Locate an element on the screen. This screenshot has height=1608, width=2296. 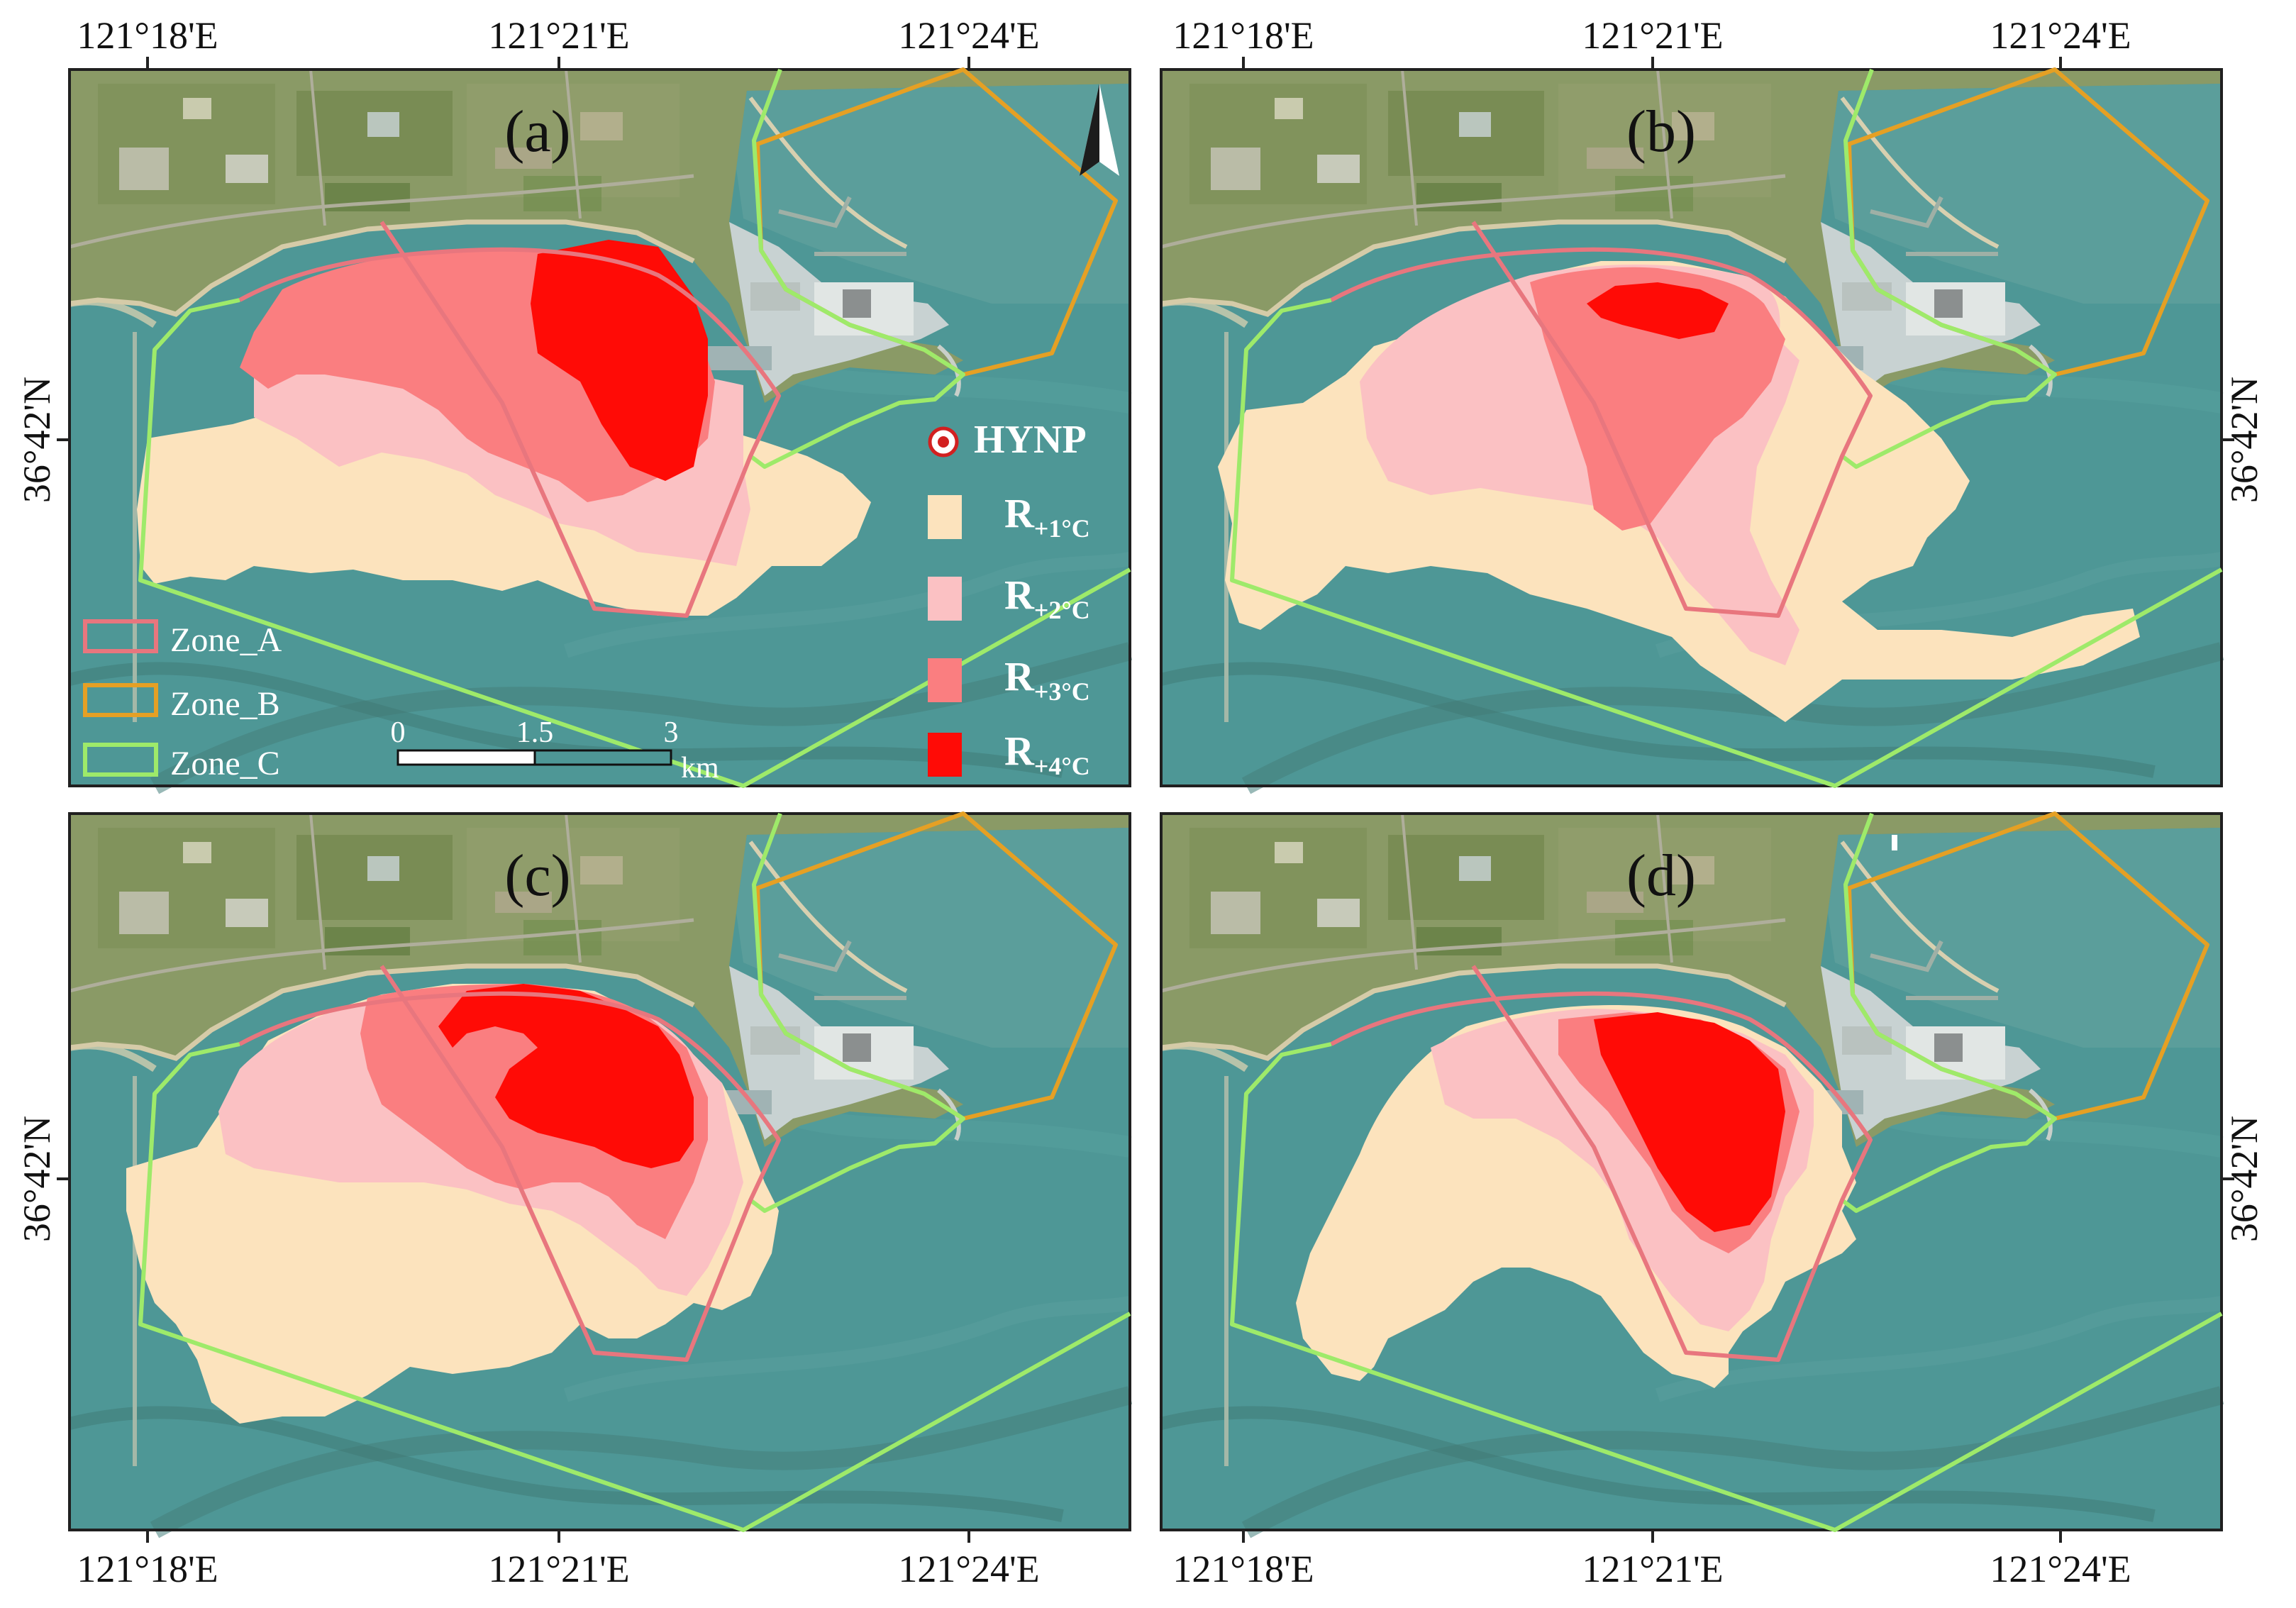
scale-bar: 0 1.5 3 km is located at coordinates (555, 750).